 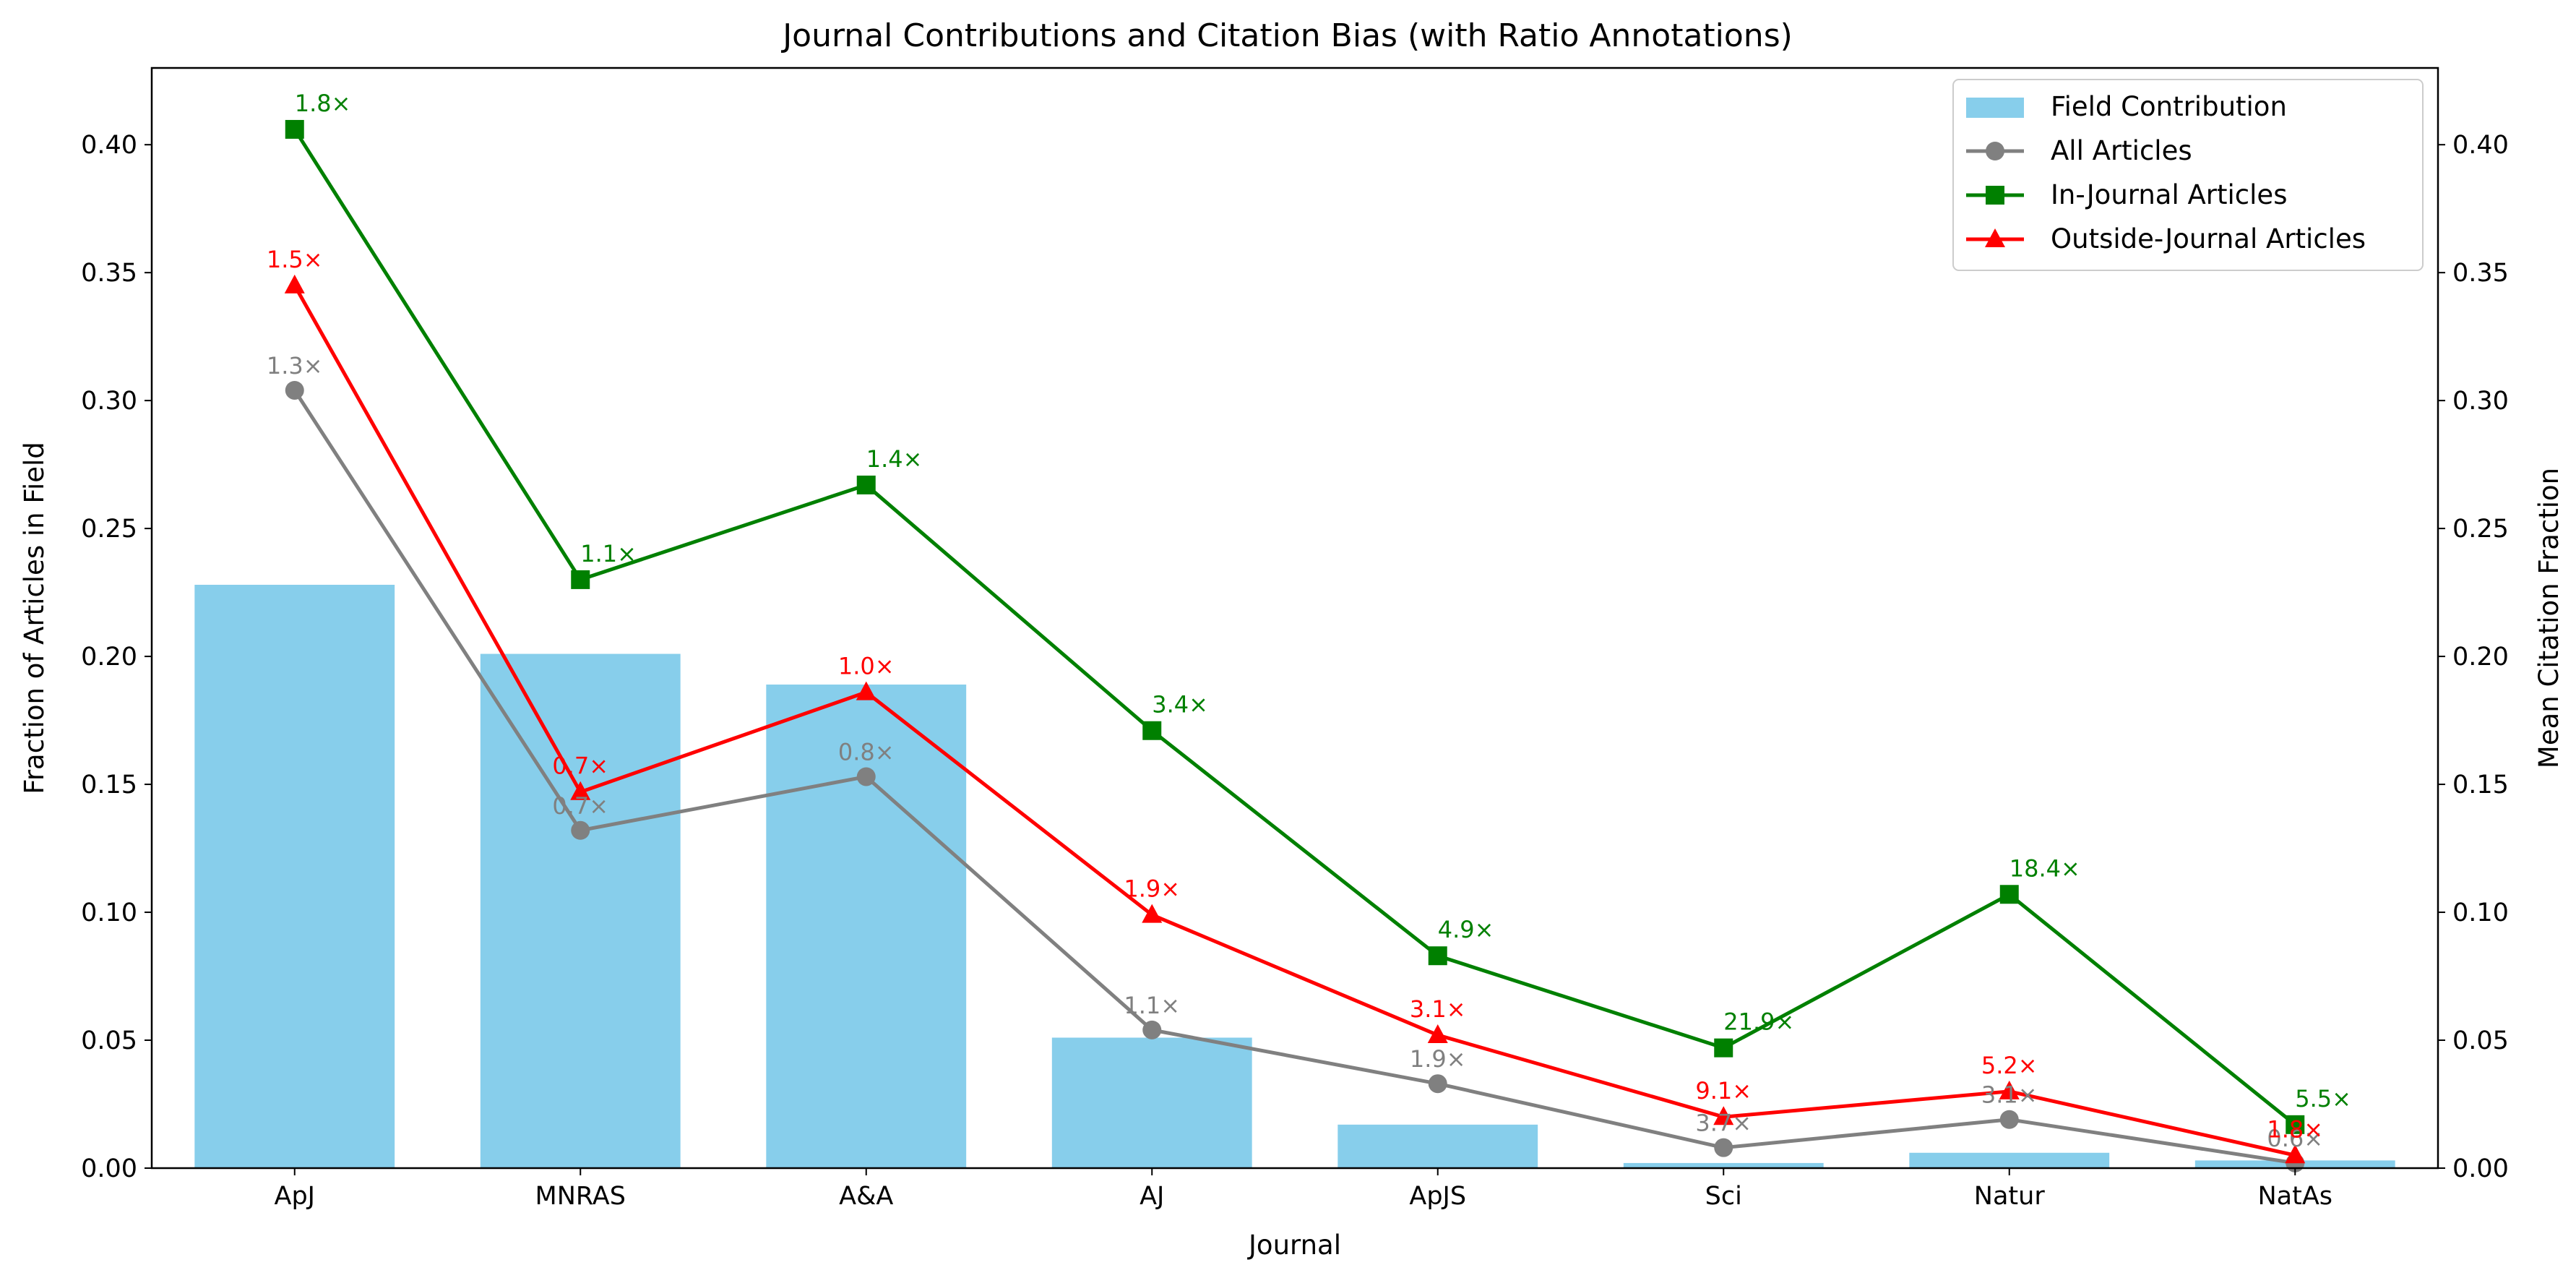 I want to click on annotation-all-articles-apjs: 1.9×, so click(x=1438, y=1059).